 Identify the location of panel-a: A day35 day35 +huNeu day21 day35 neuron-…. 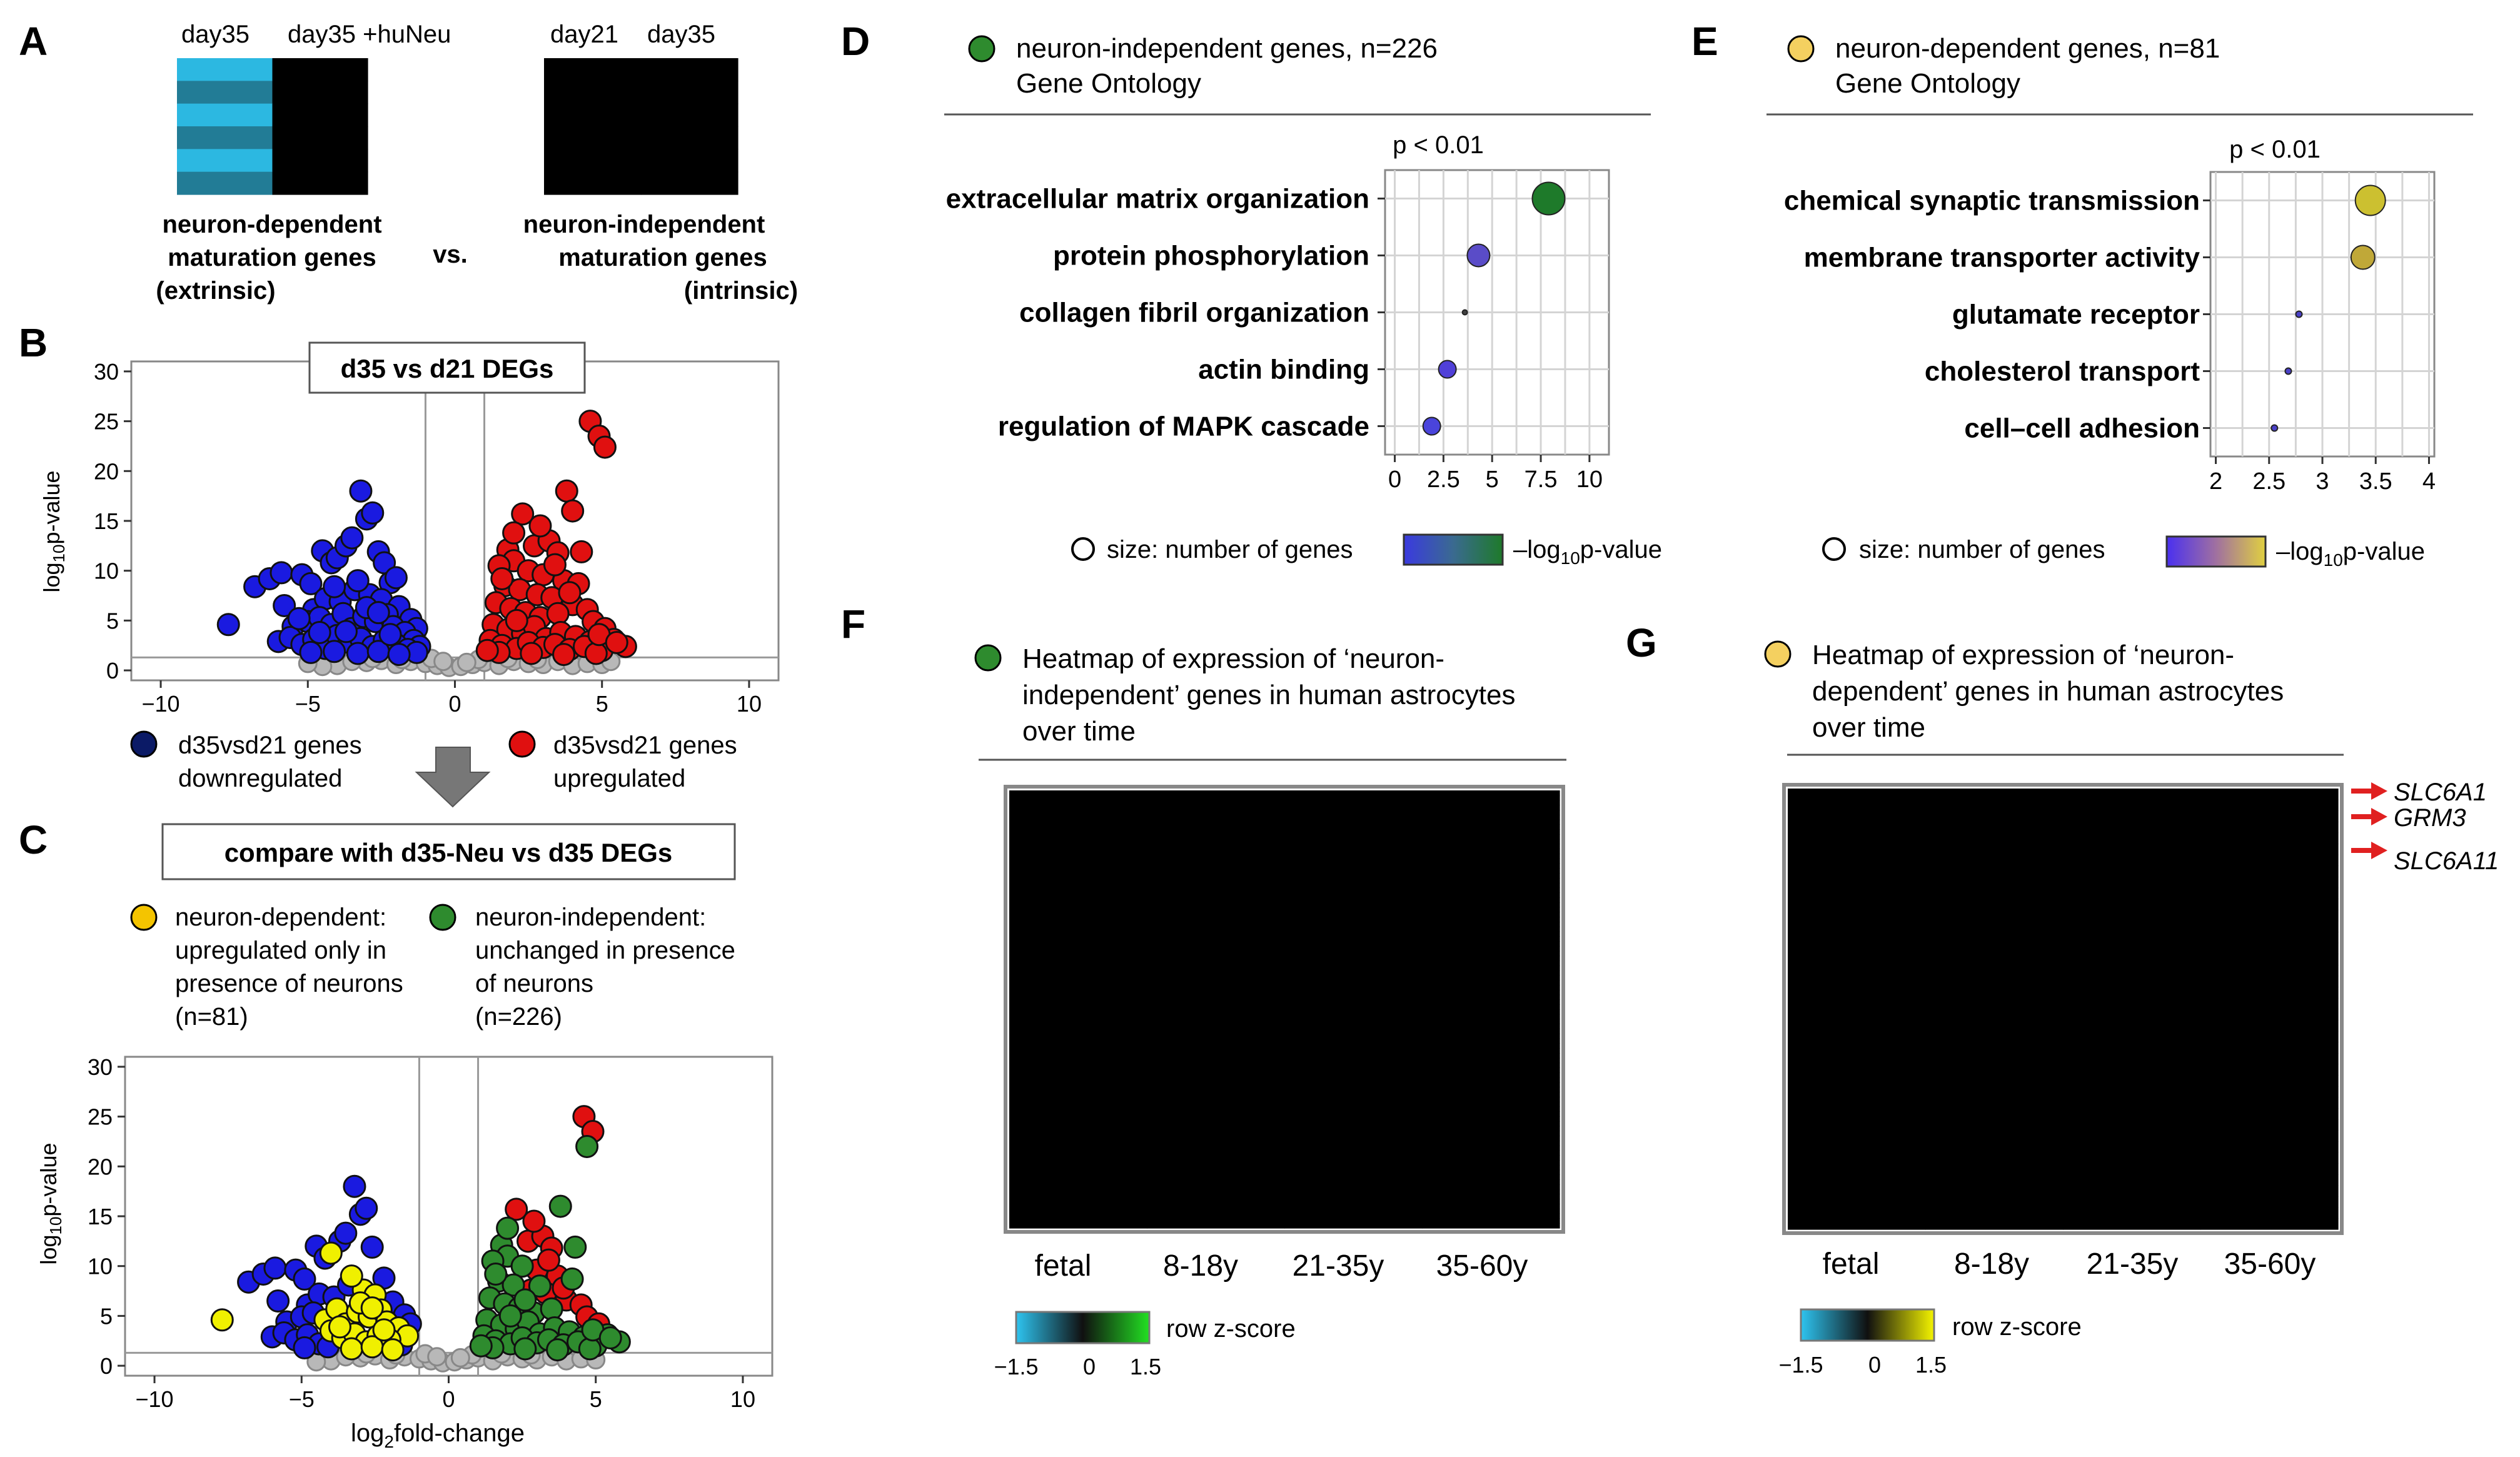
(409, 162).